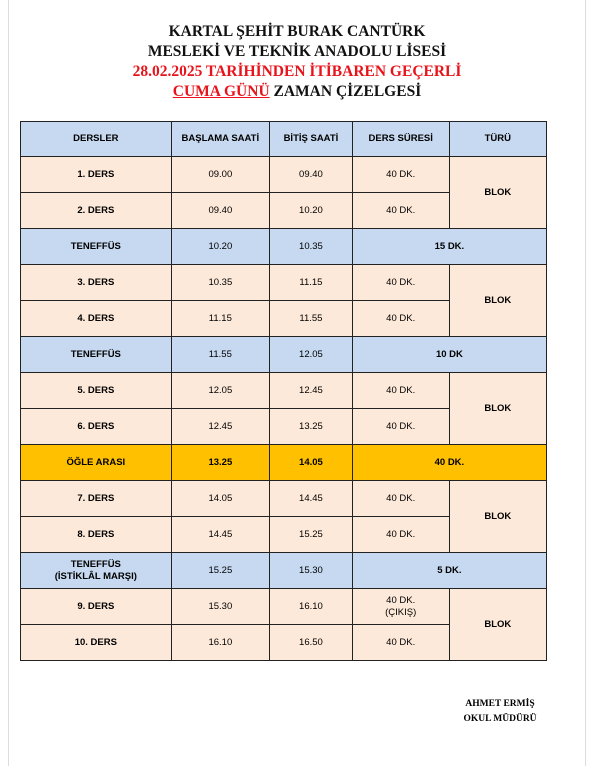 The width and height of the screenshot is (594, 768). What do you see at coordinates (498, 139) in the screenshot?
I see `column-header: TÜRÜ` at bounding box center [498, 139].